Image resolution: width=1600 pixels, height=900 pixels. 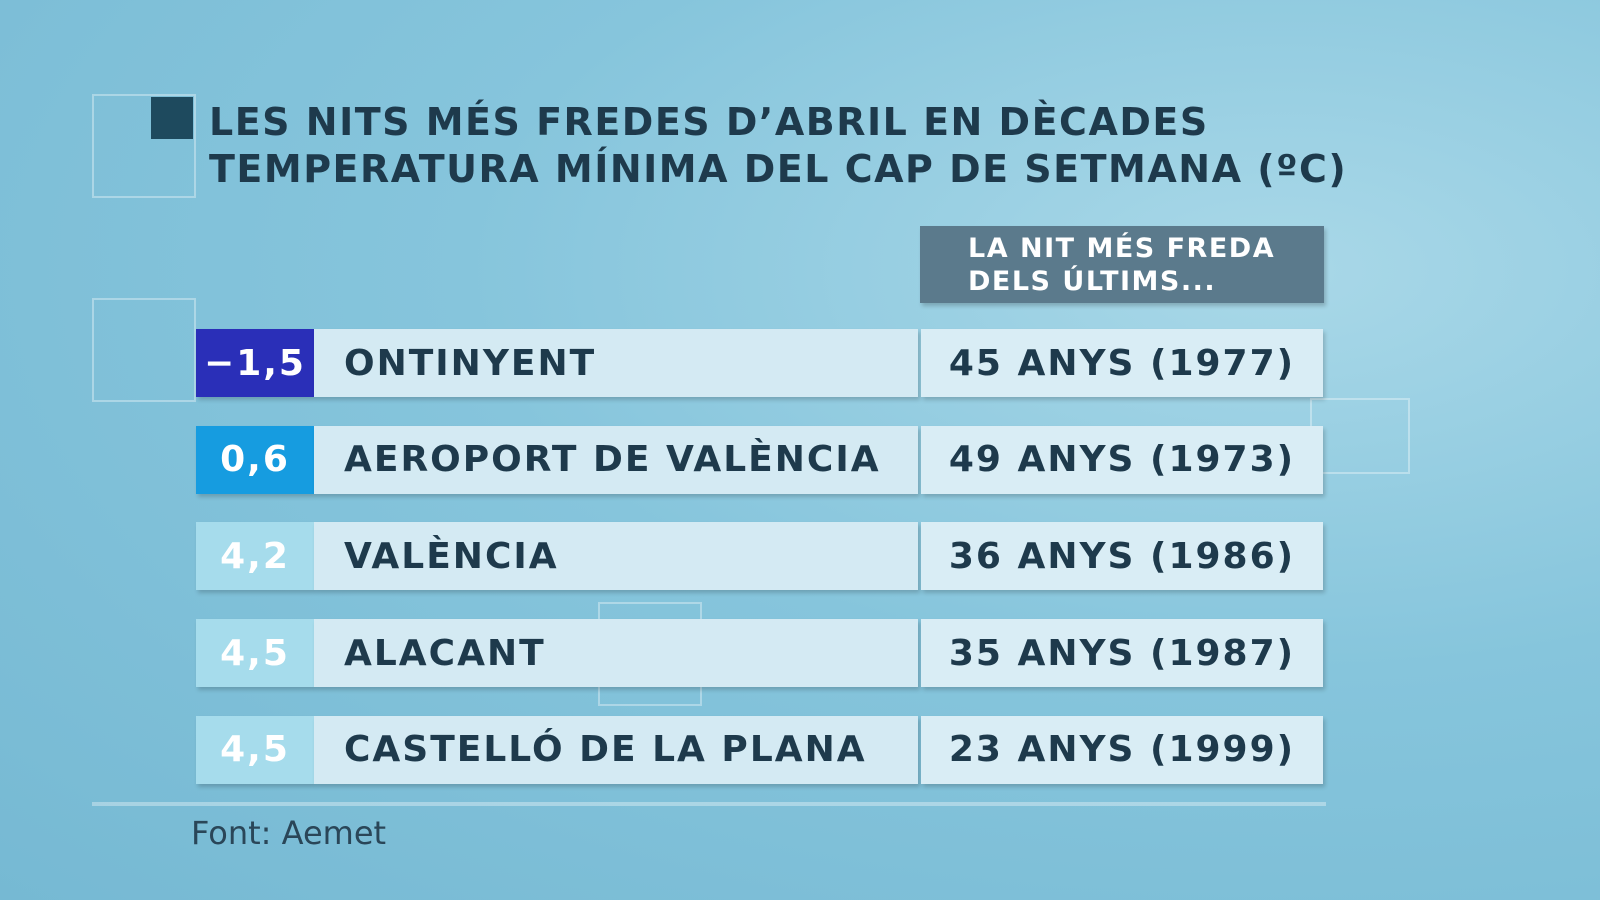 What do you see at coordinates (1122, 363) in the screenshot?
I see `record-cell: 45 ANYS (1977)` at bounding box center [1122, 363].